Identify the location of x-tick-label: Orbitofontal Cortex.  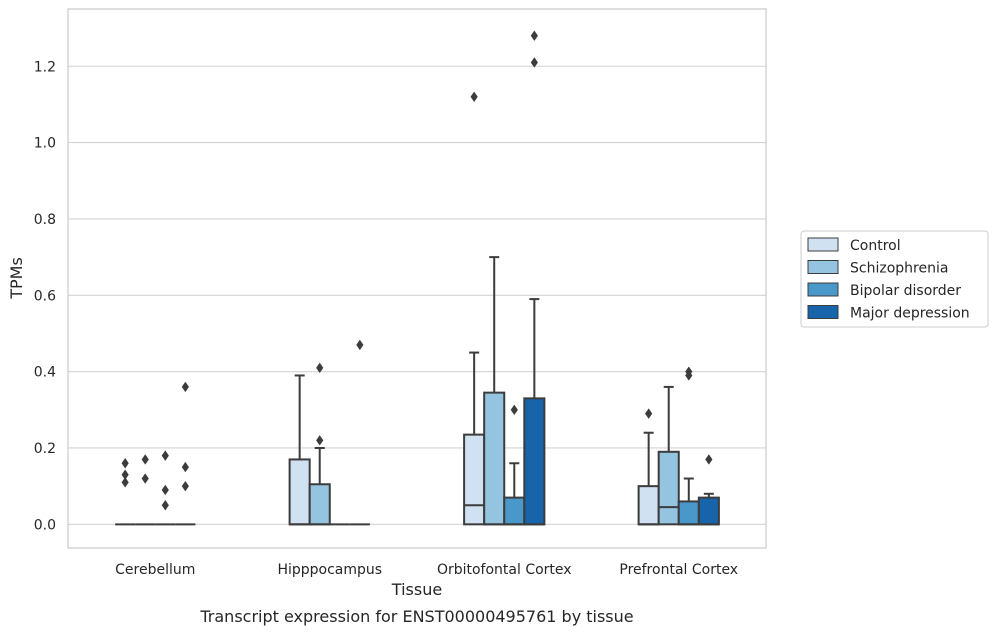
(504, 570).